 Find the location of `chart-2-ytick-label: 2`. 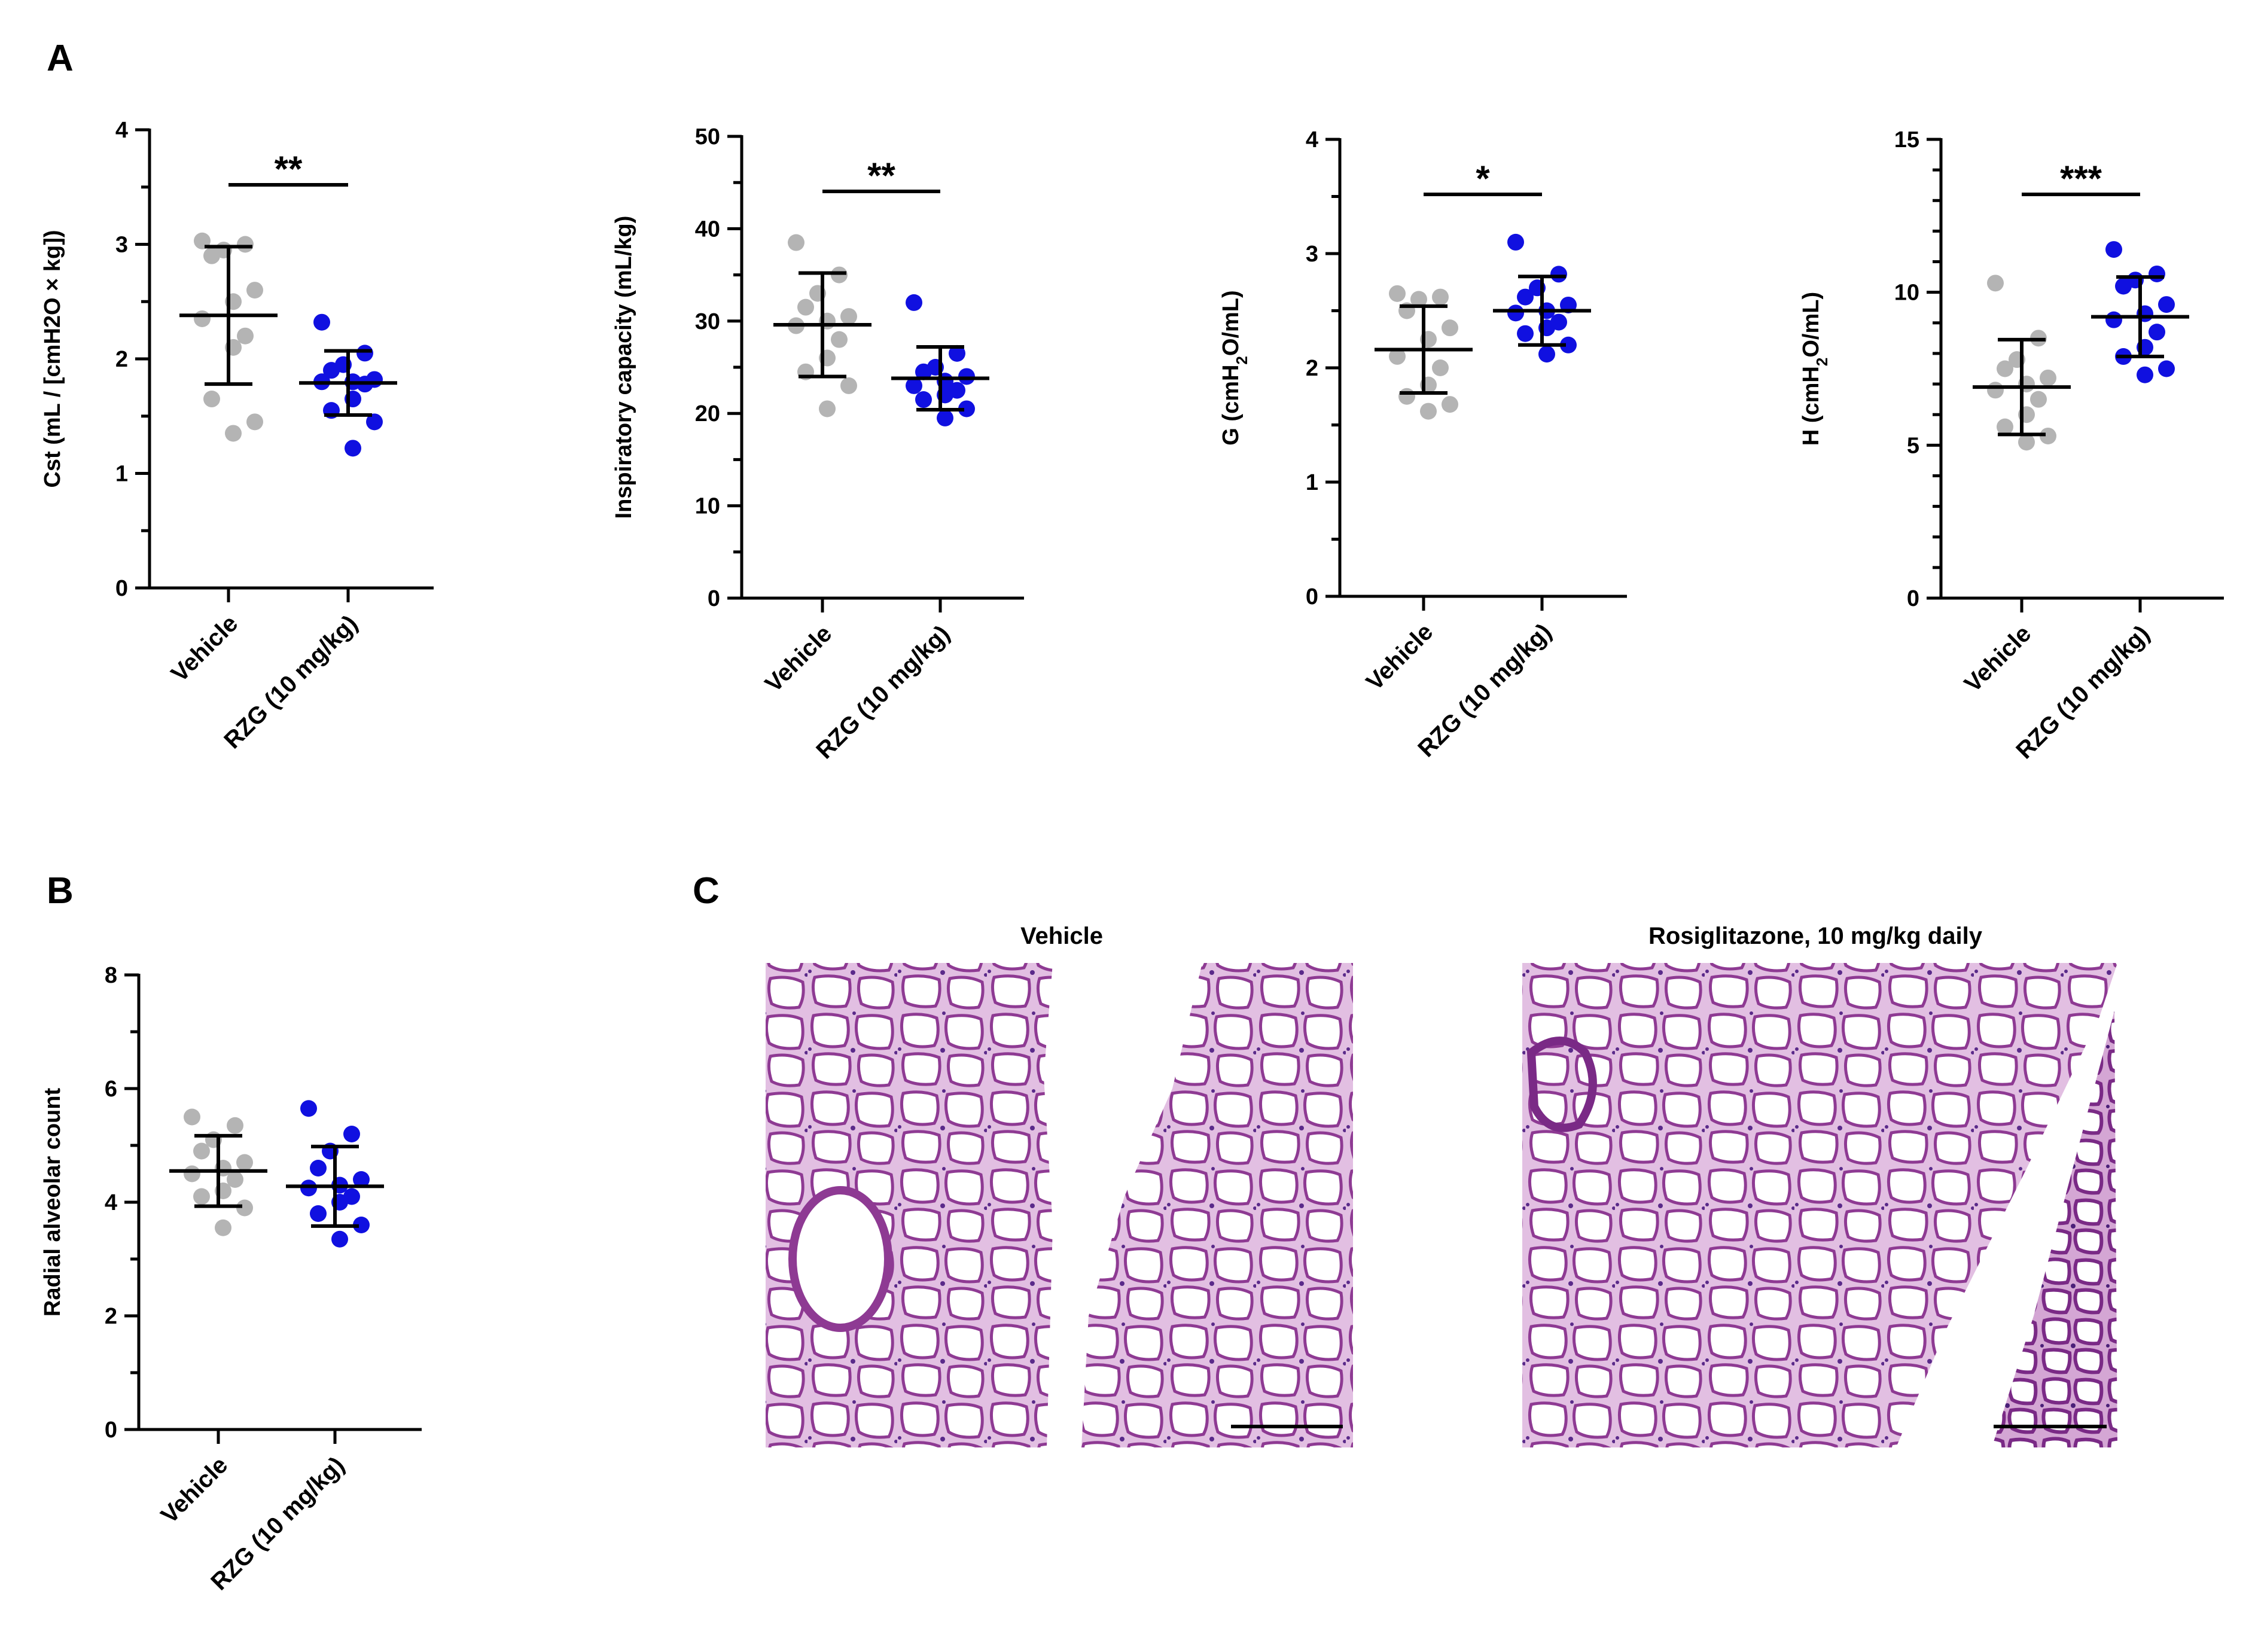

chart-2-ytick-label: 2 is located at coordinates (1312, 368).